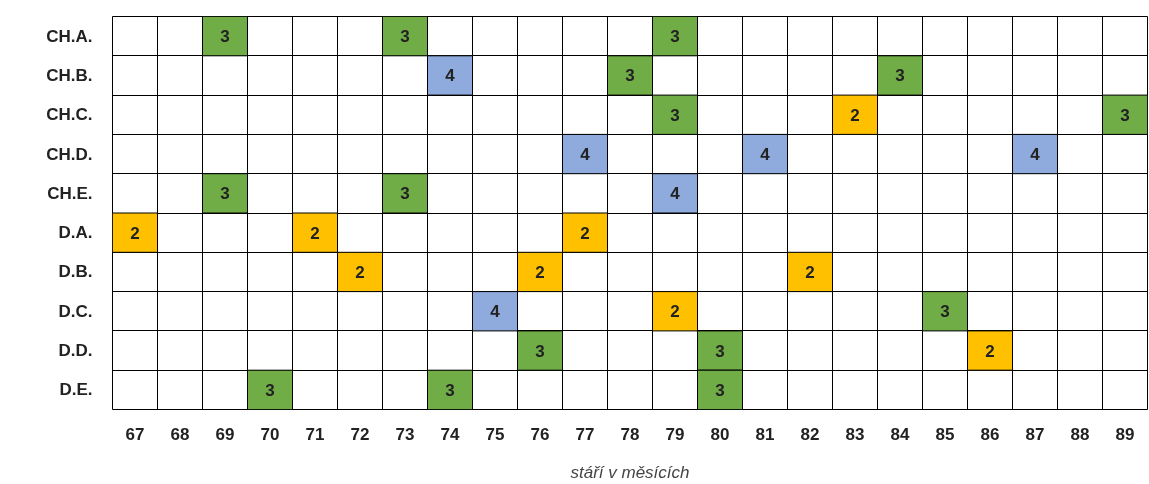  I want to click on x-tick-label: 68, so click(180, 434).